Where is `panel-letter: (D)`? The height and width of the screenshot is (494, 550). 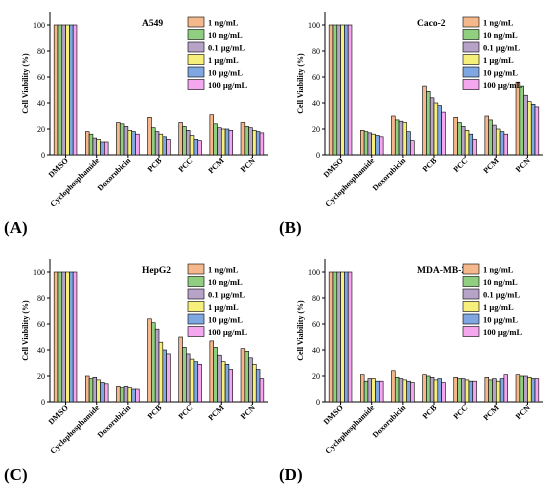
panel-letter: (D) is located at coordinates (291, 474).